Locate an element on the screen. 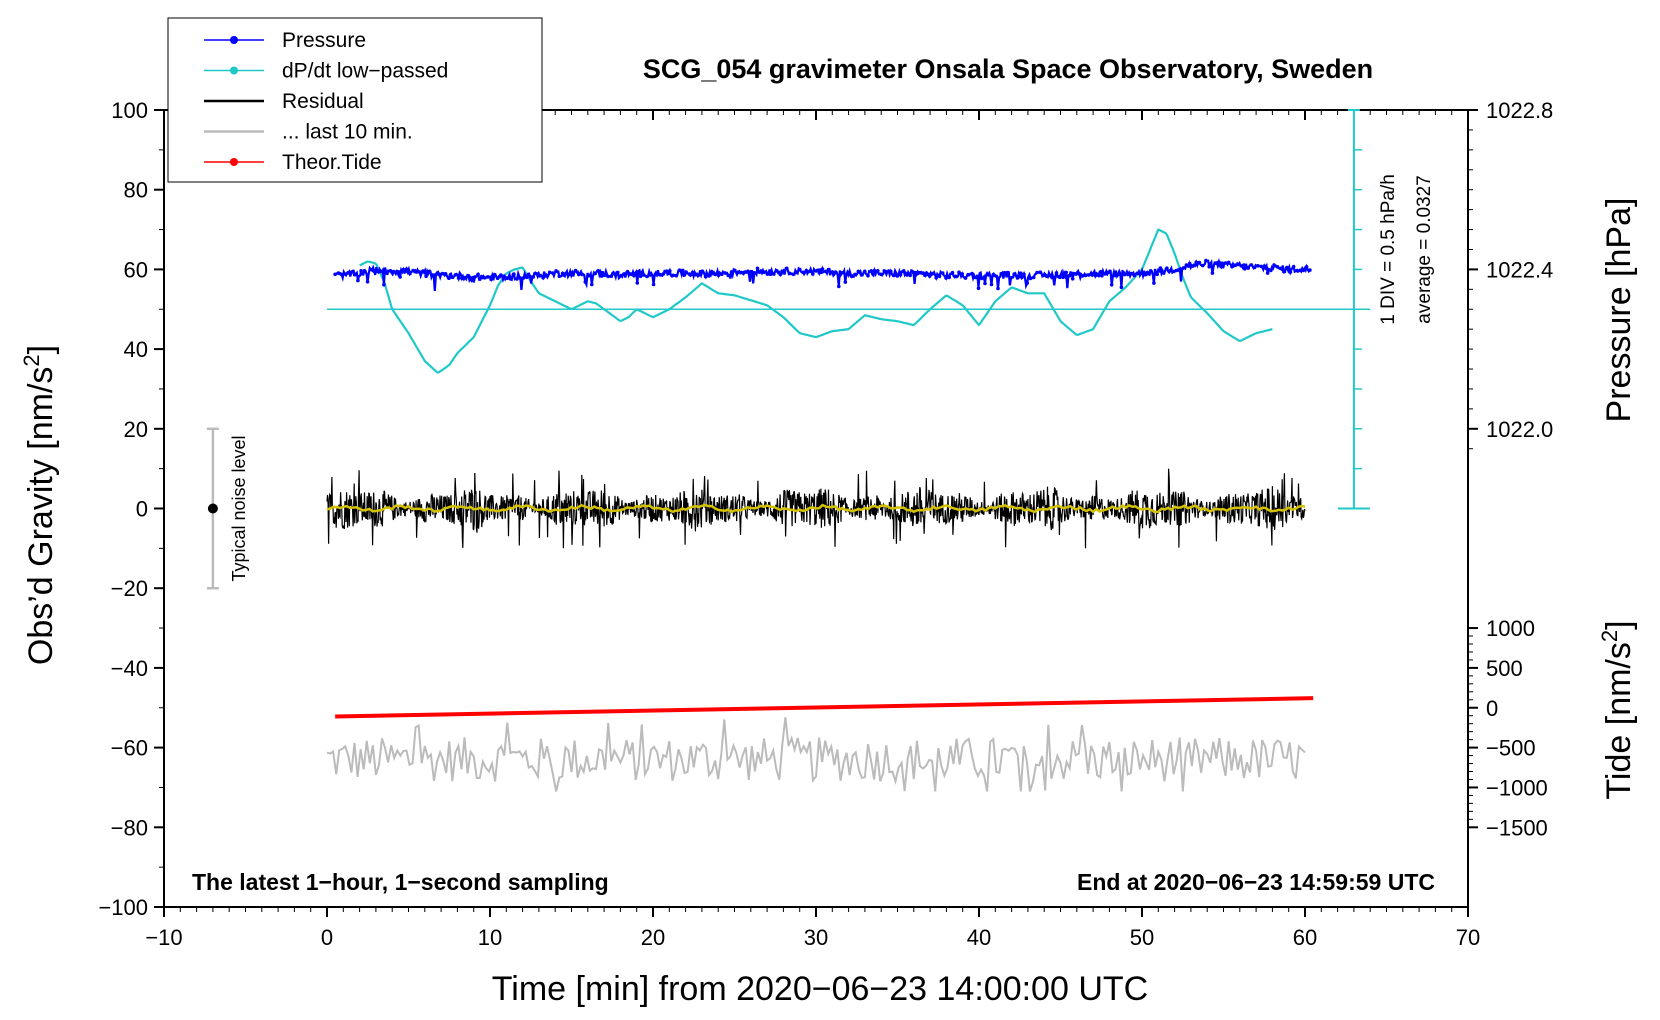 The image size is (1660, 1020). y-tick-label: 40 is located at coordinates (136, 349).